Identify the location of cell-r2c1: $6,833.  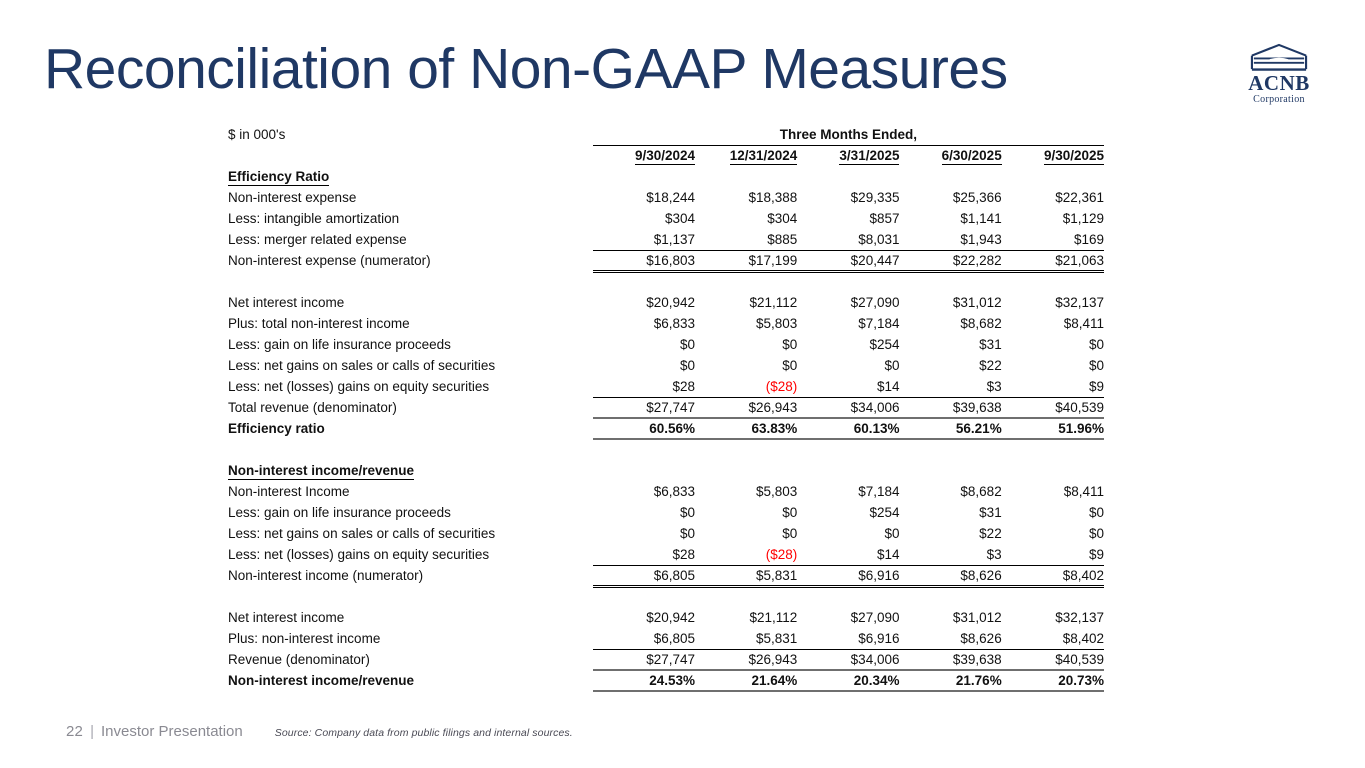
(674, 323).